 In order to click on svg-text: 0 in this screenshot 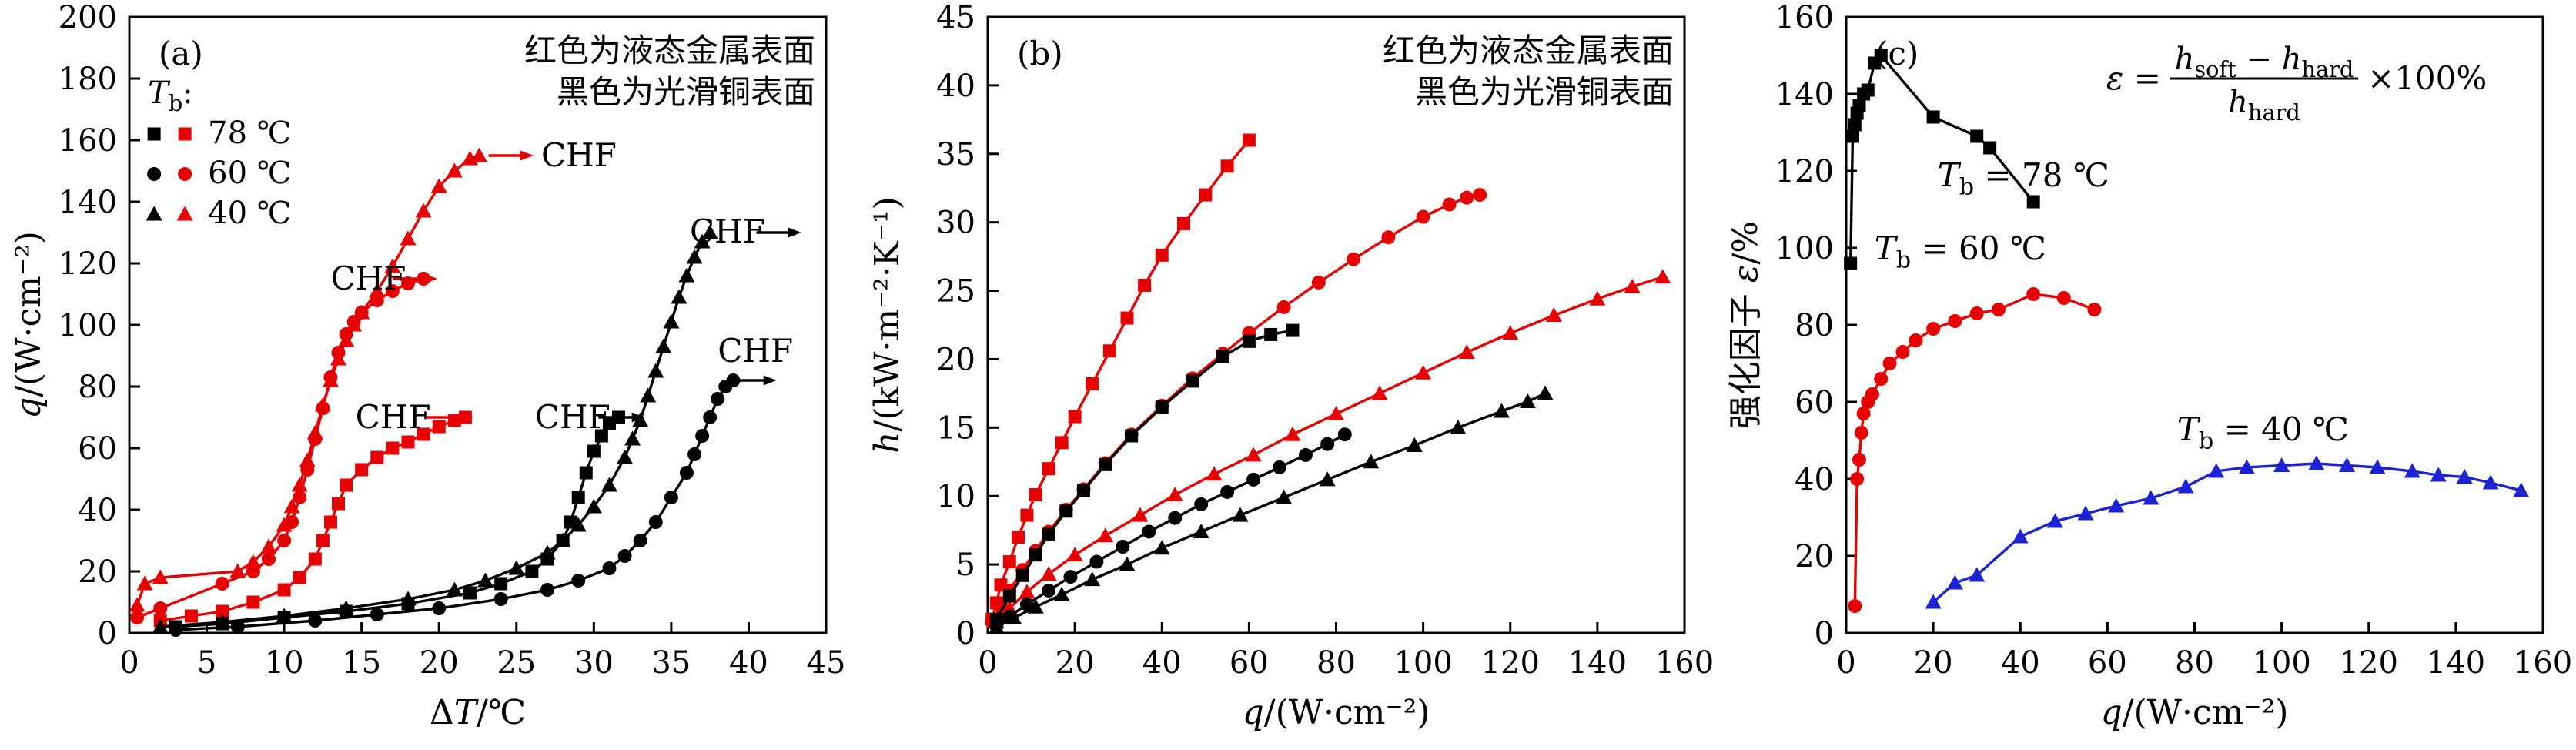, I will do `click(108, 633)`.